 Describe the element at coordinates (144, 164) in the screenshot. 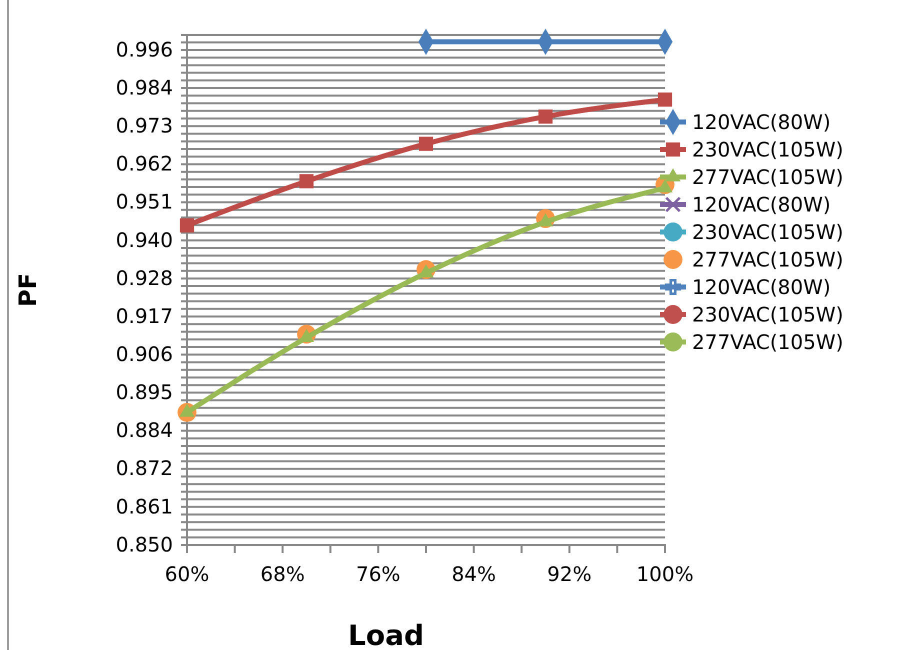

I see `y-tick-label: 0.962` at that location.